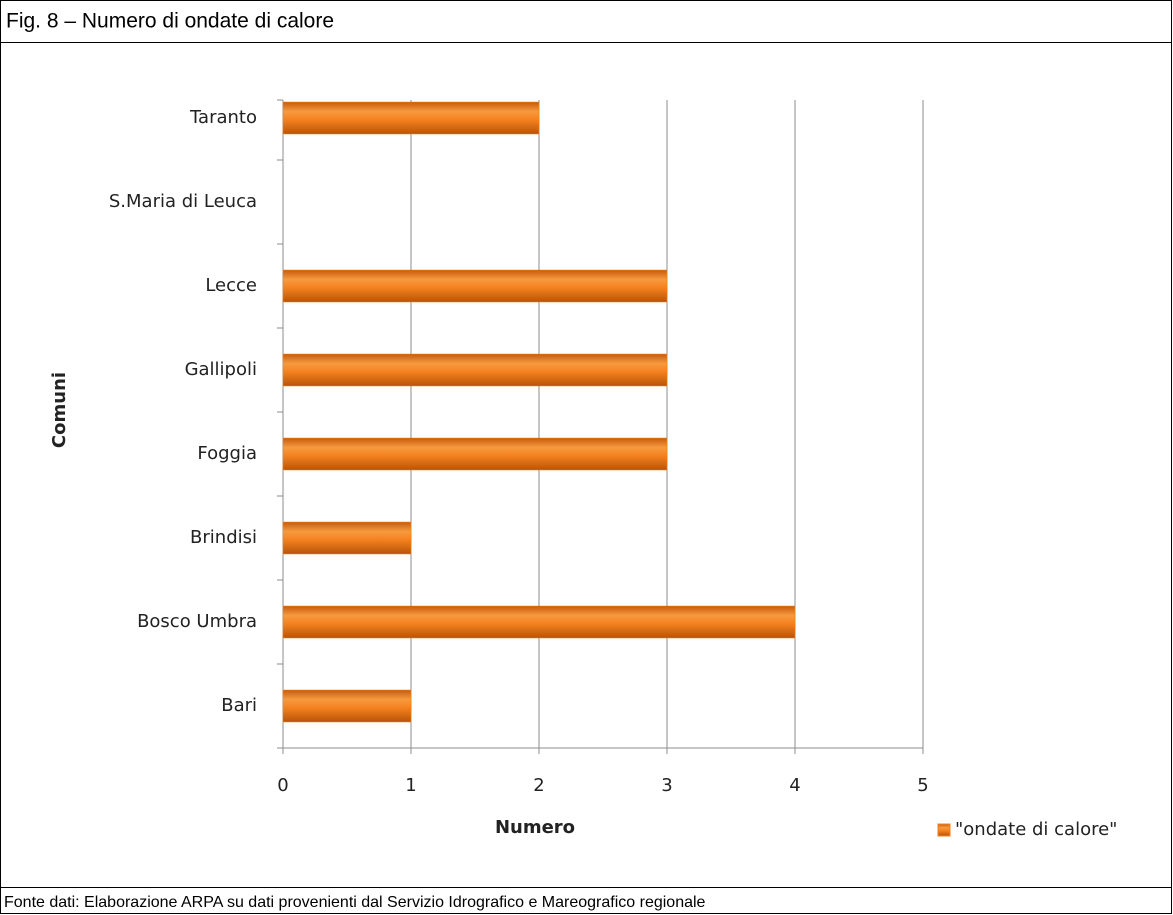 The height and width of the screenshot is (915, 1173). I want to click on y-tick-label: Lecce, so click(231, 285).